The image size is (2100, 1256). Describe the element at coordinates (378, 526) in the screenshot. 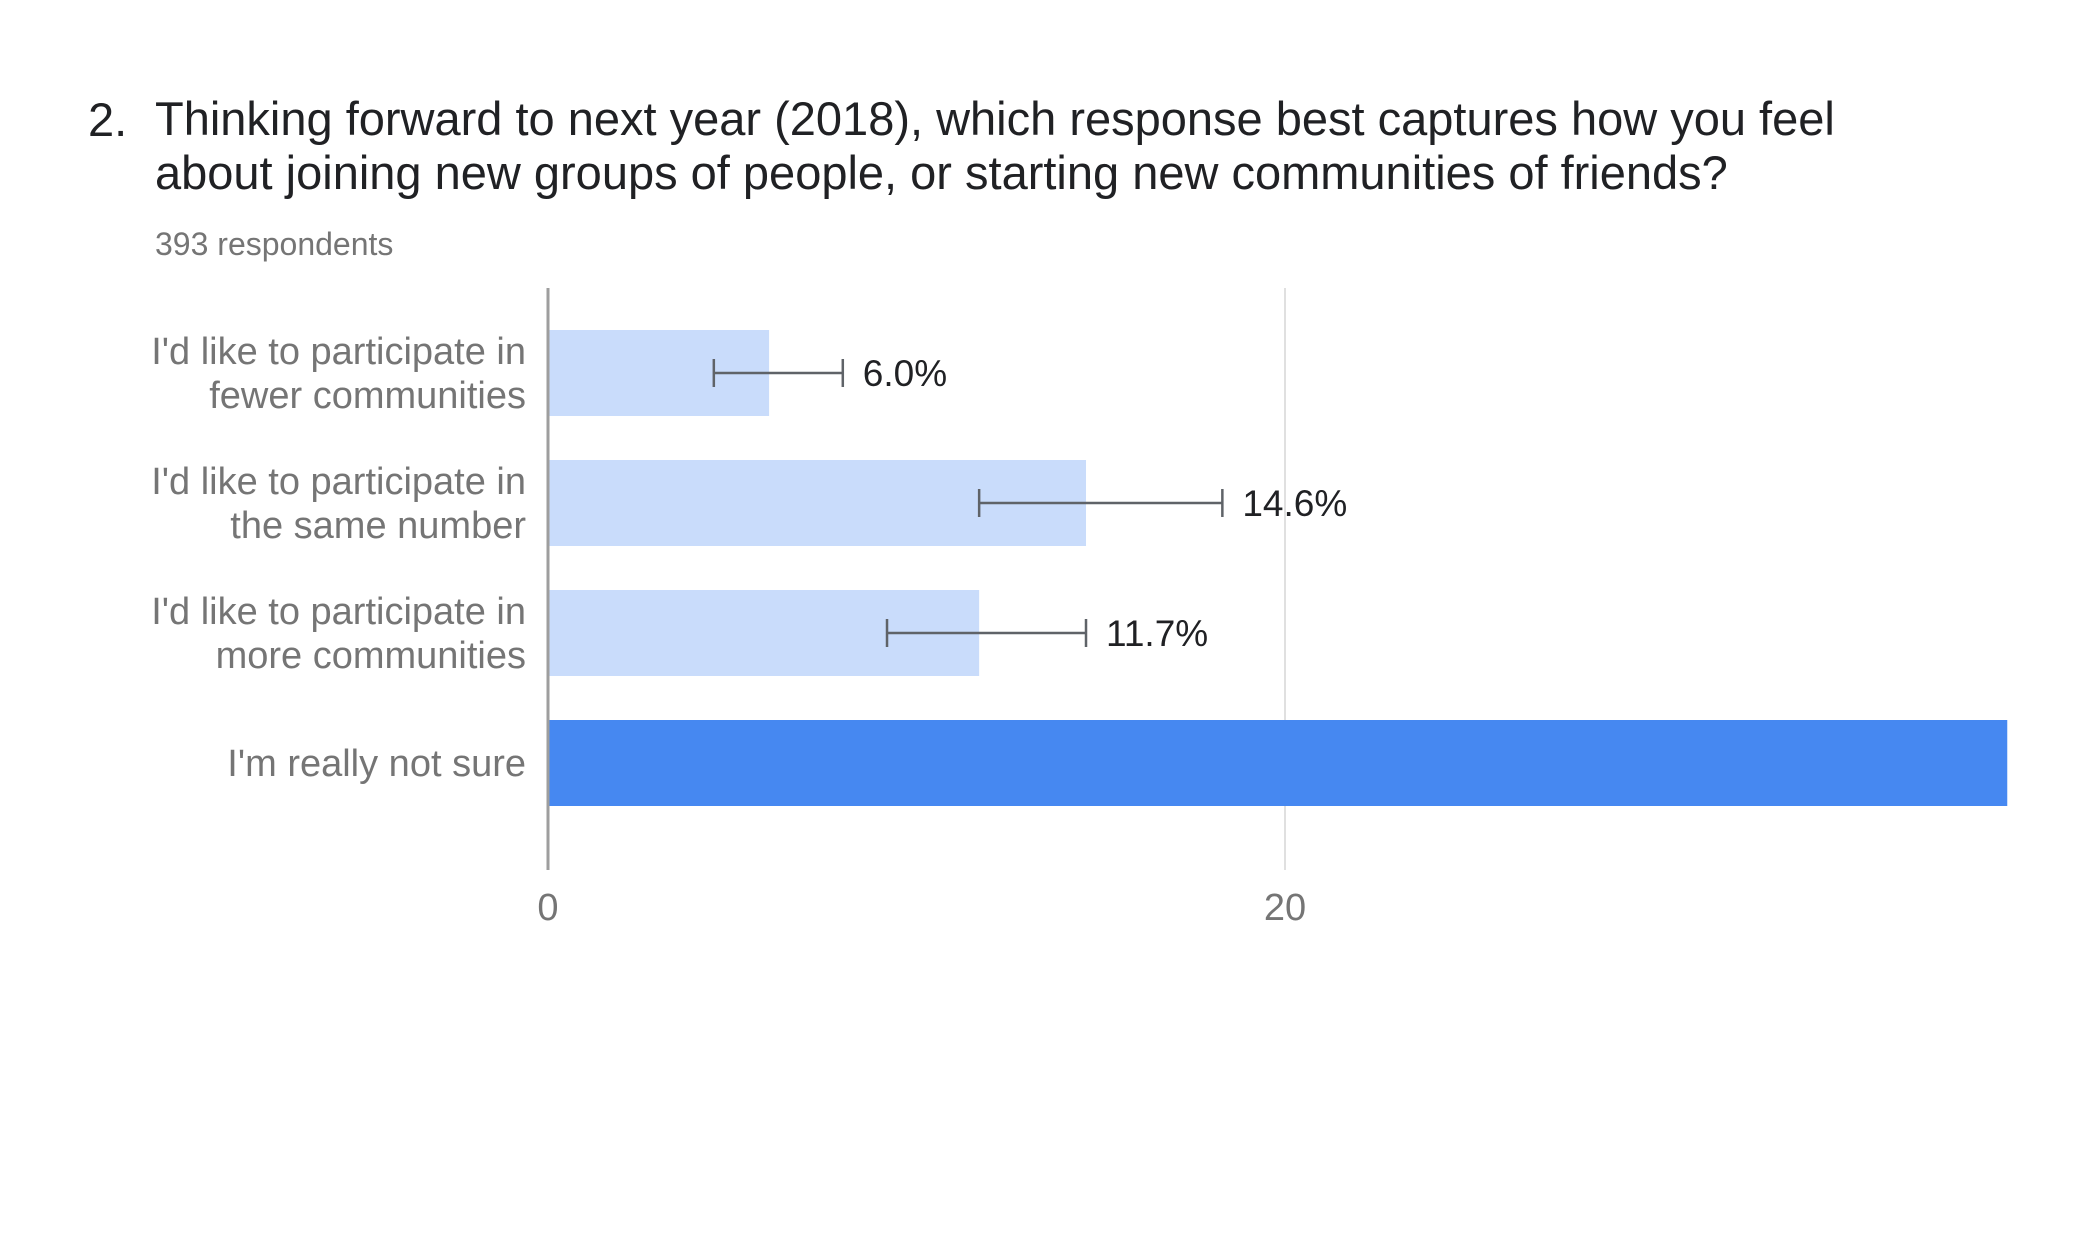

I see `category-label: the same number` at that location.